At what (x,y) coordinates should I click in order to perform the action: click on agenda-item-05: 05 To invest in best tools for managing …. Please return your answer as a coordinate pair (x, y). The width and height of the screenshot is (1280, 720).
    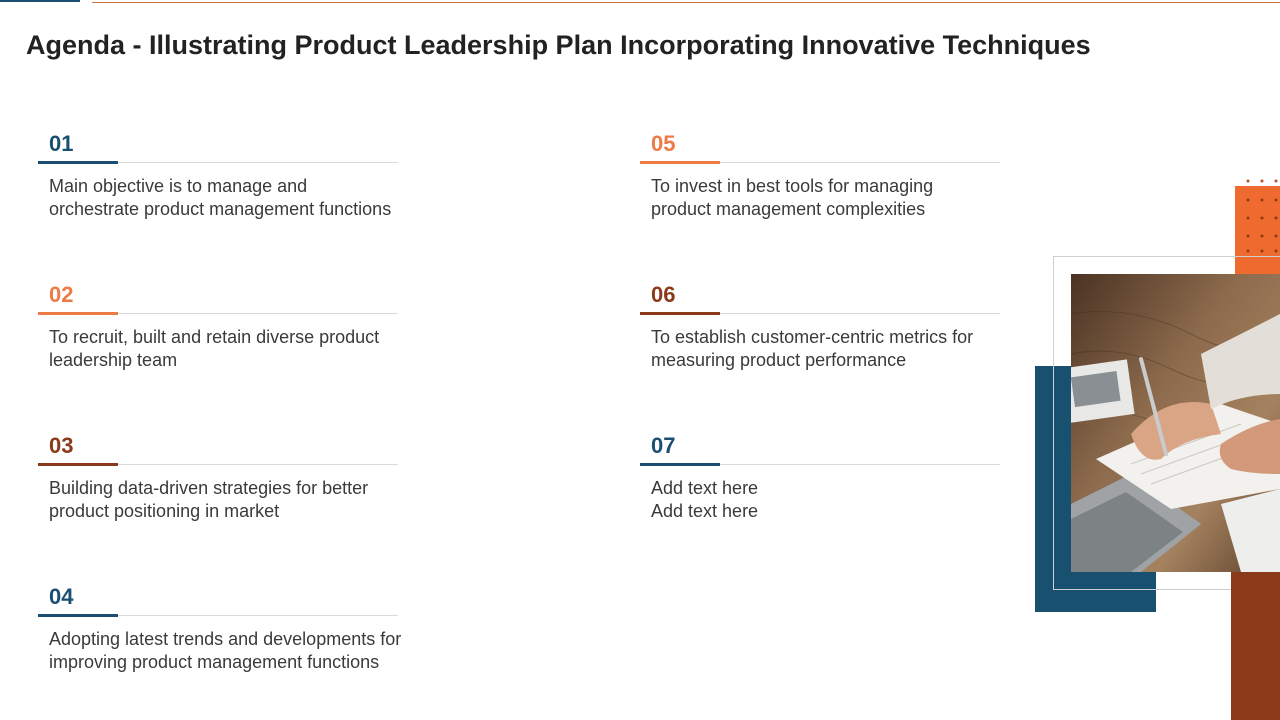
    Looking at the image, I should click on (840, 175).